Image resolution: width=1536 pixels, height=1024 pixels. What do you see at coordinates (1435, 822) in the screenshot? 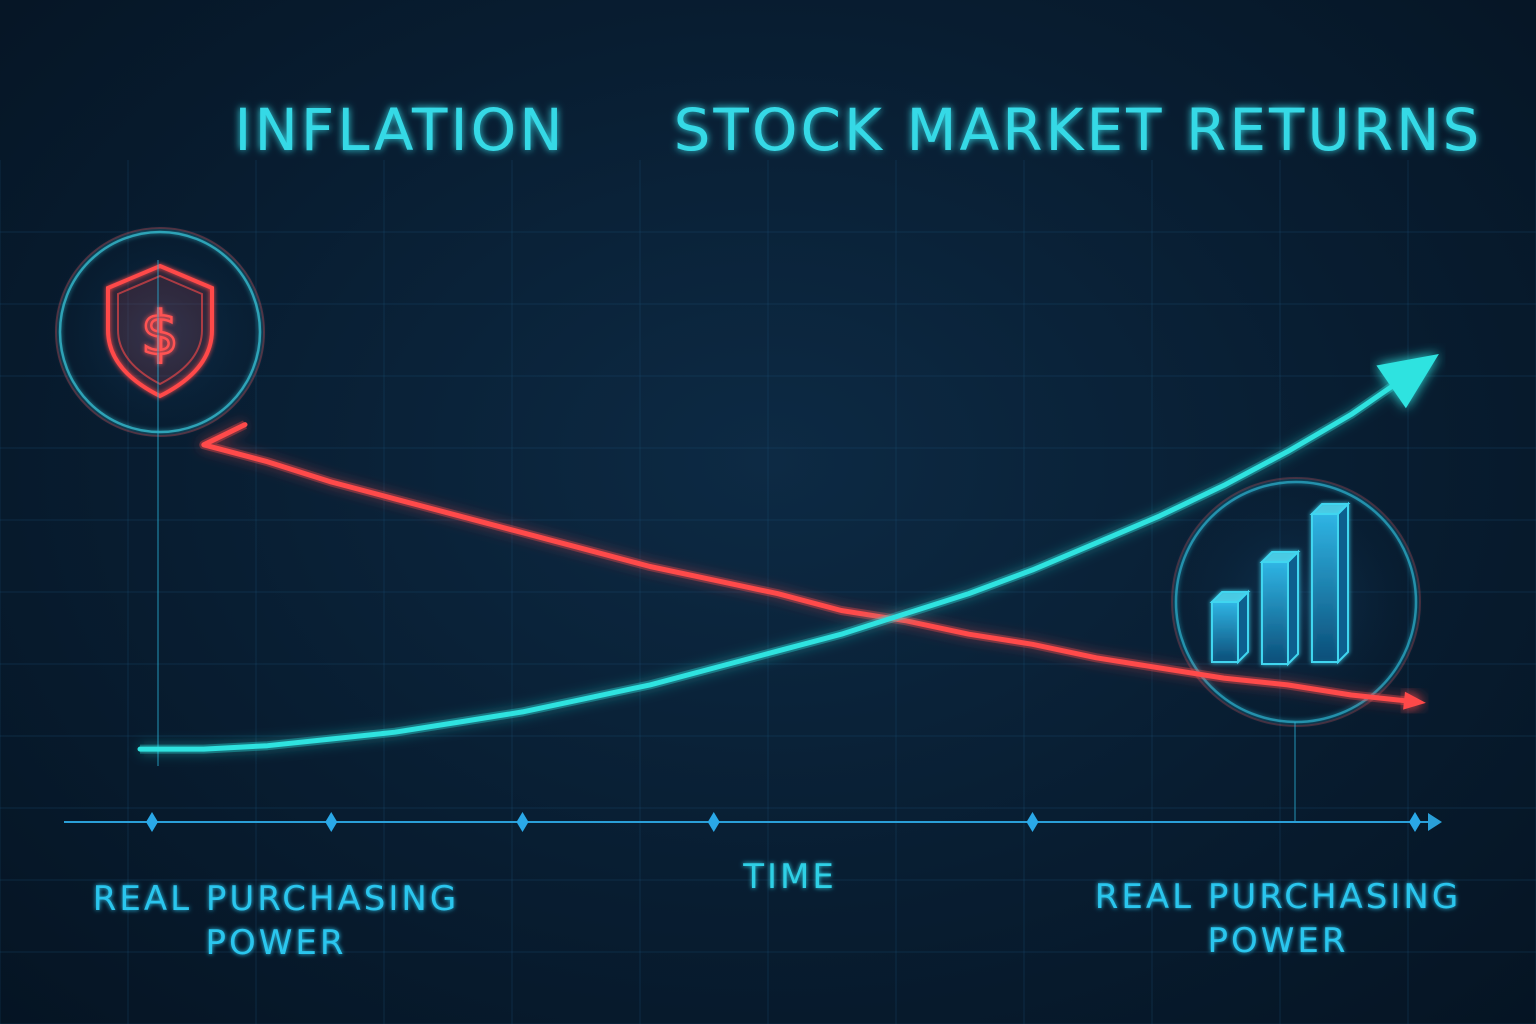
I see `time-axis-arrowhead` at bounding box center [1435, 822].